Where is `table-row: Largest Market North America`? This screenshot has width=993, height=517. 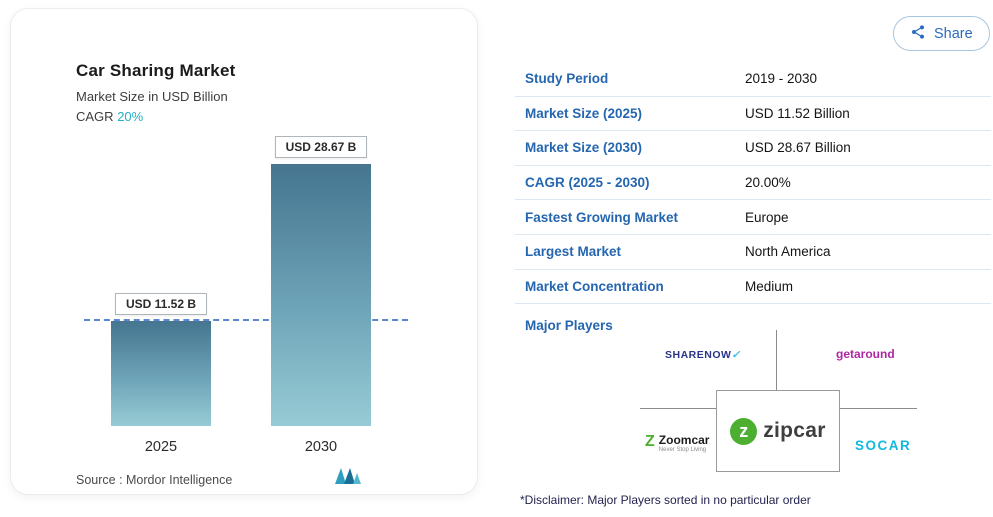 table-row: Largest Market North America is located at coordinates (753, 252).